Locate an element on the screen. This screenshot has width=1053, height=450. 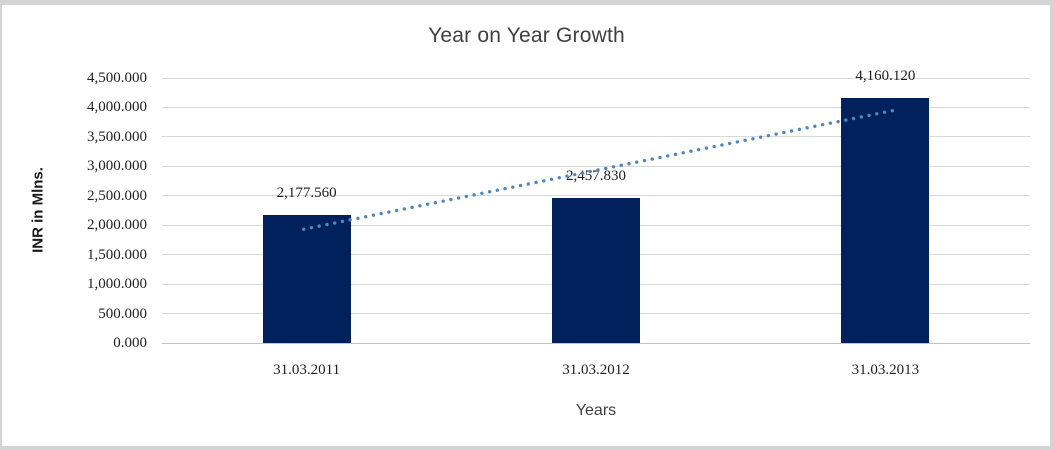
y-tick-label: 1,000.000 is located at coordinates (117, 284).